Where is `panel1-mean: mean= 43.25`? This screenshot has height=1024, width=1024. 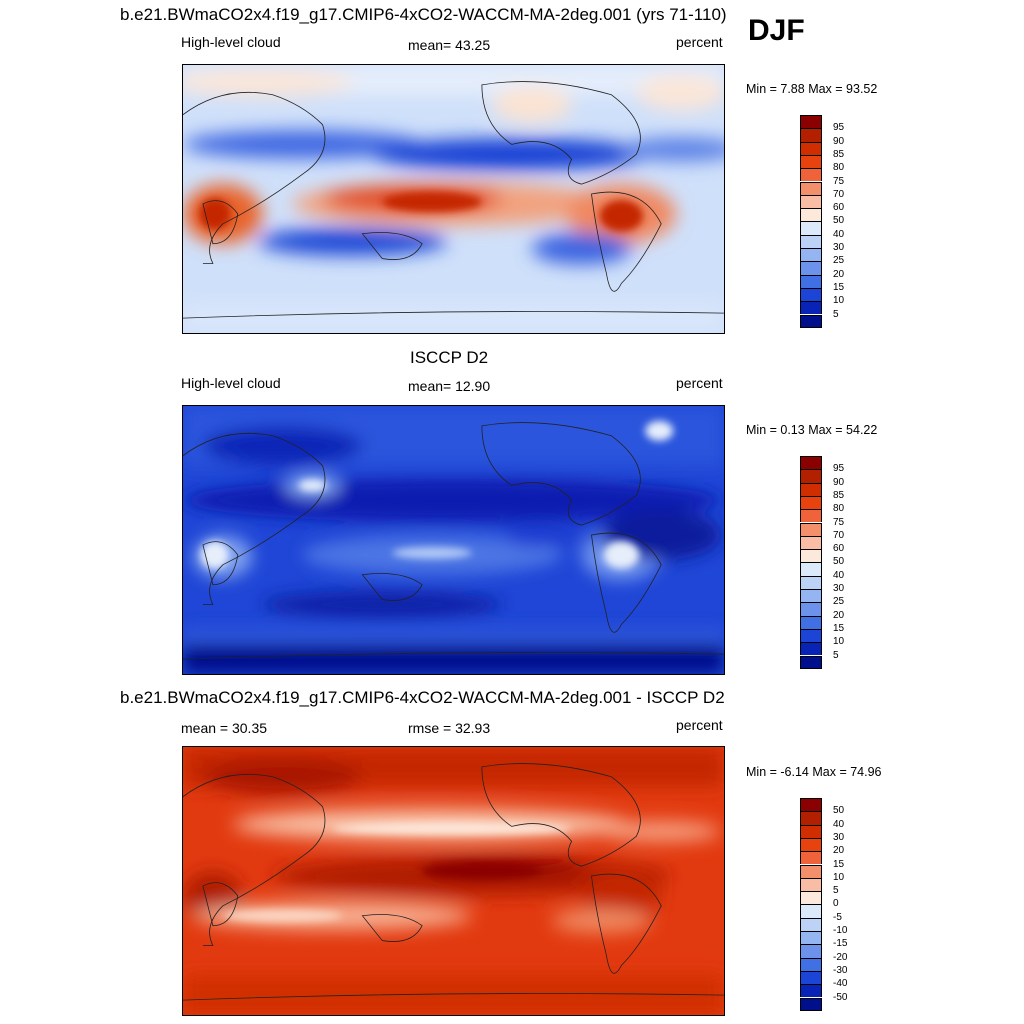
panel1-mean: mean= 43.25 is located at coordinates (449, 45).